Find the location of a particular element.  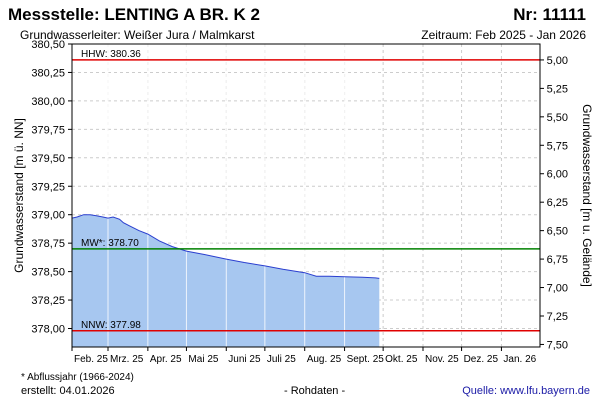

y-tick-label: 380,50 is located at coordinates (48, 45).